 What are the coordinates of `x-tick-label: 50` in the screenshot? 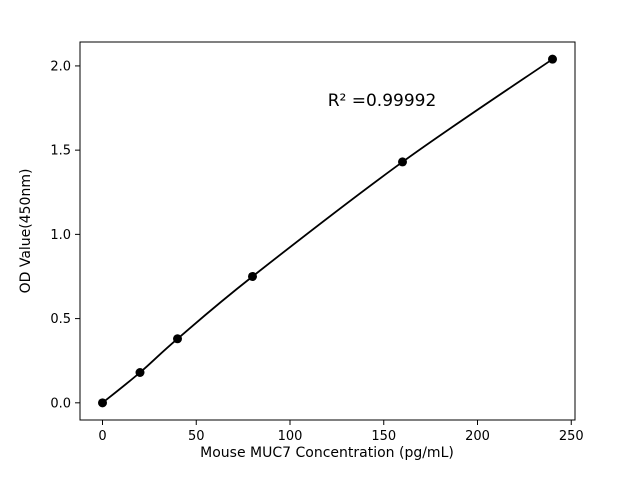 It's located at (196, 436).